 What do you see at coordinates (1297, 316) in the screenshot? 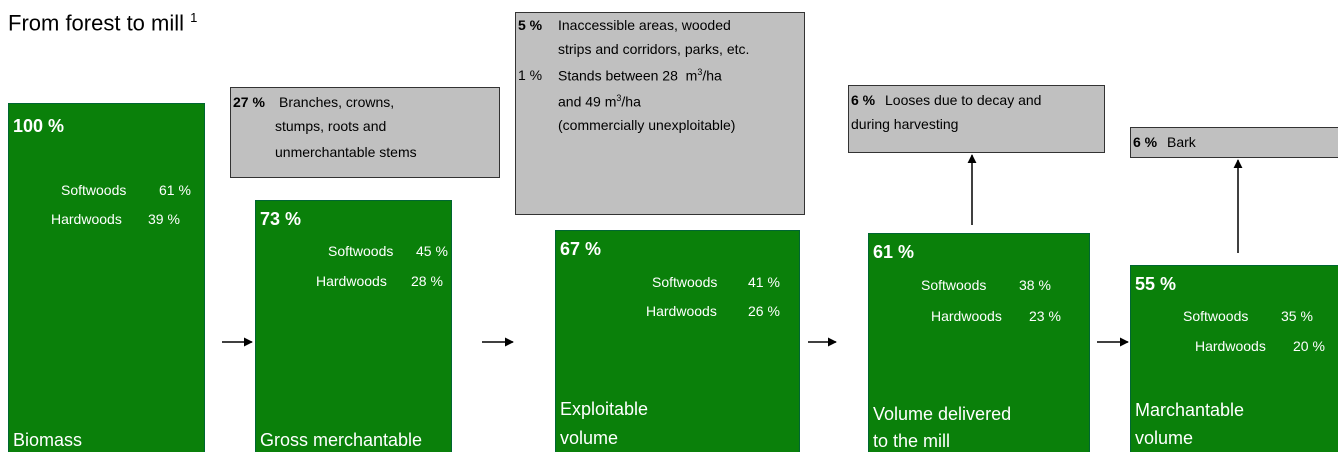
I see `softwoods-value: 35 %` at bounding box center [1297, 316].